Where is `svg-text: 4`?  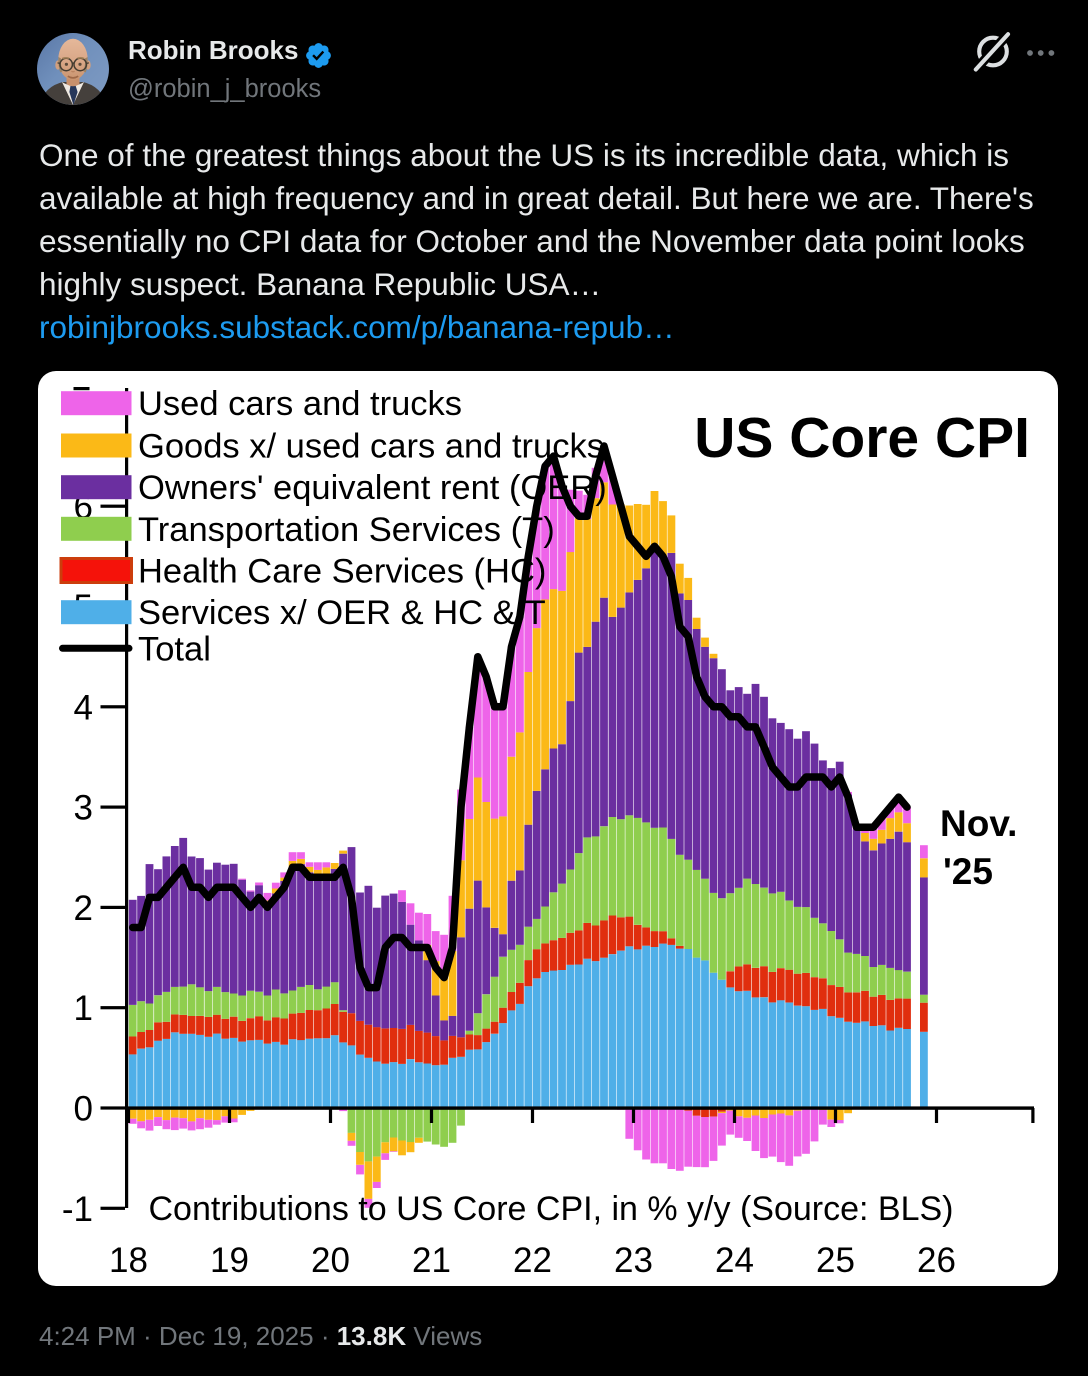 svg-text: 4 is located at coordinates (83, 707).